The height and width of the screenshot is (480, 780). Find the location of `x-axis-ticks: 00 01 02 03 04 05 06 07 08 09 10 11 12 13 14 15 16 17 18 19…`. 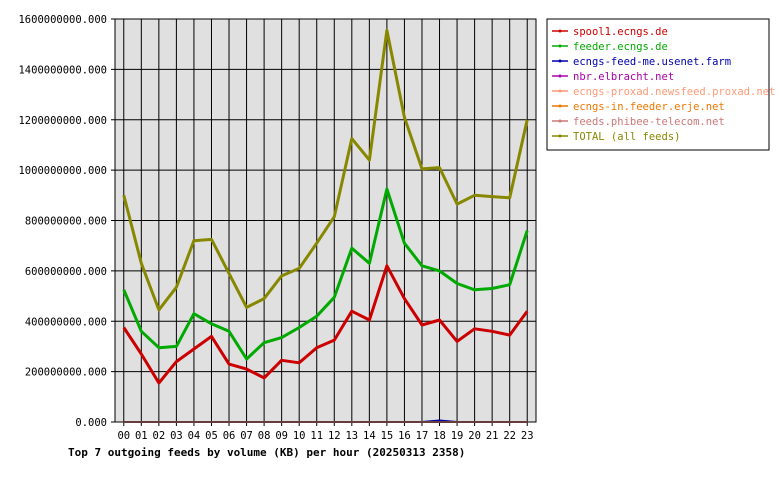

x-axis-ticks: 00 01 02 03 04 05 06 07 08 09 10 11 12 13 14 15 16 17 18 19… is located at coordinates (325, 432).